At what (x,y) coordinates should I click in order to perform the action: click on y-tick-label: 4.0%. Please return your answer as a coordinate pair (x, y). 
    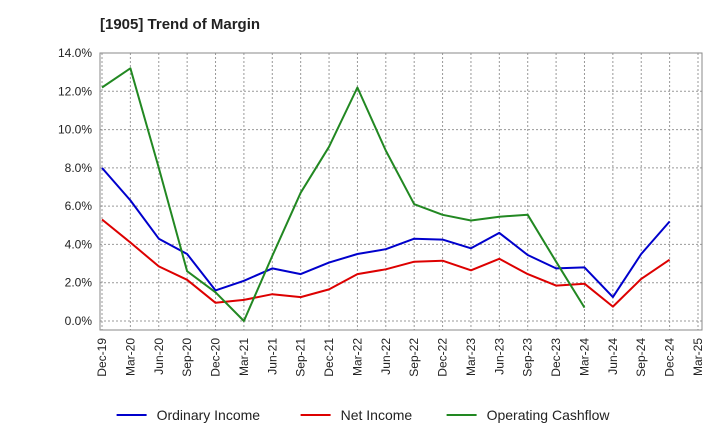
    Looking at the image, I should click on (79, 244).